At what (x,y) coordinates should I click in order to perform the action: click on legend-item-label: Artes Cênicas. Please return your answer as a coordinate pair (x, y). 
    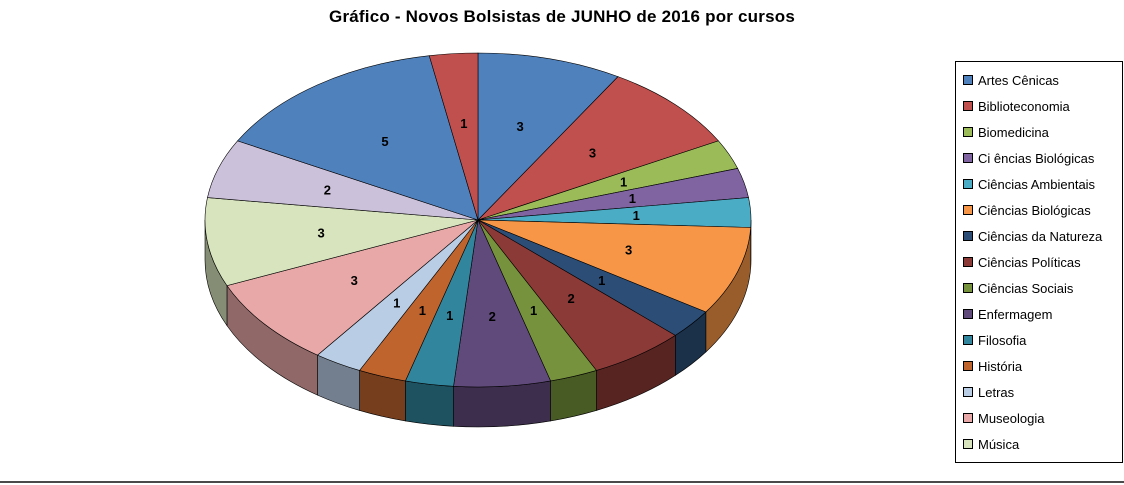
    Looking at the image, I should click on (1018, 80).